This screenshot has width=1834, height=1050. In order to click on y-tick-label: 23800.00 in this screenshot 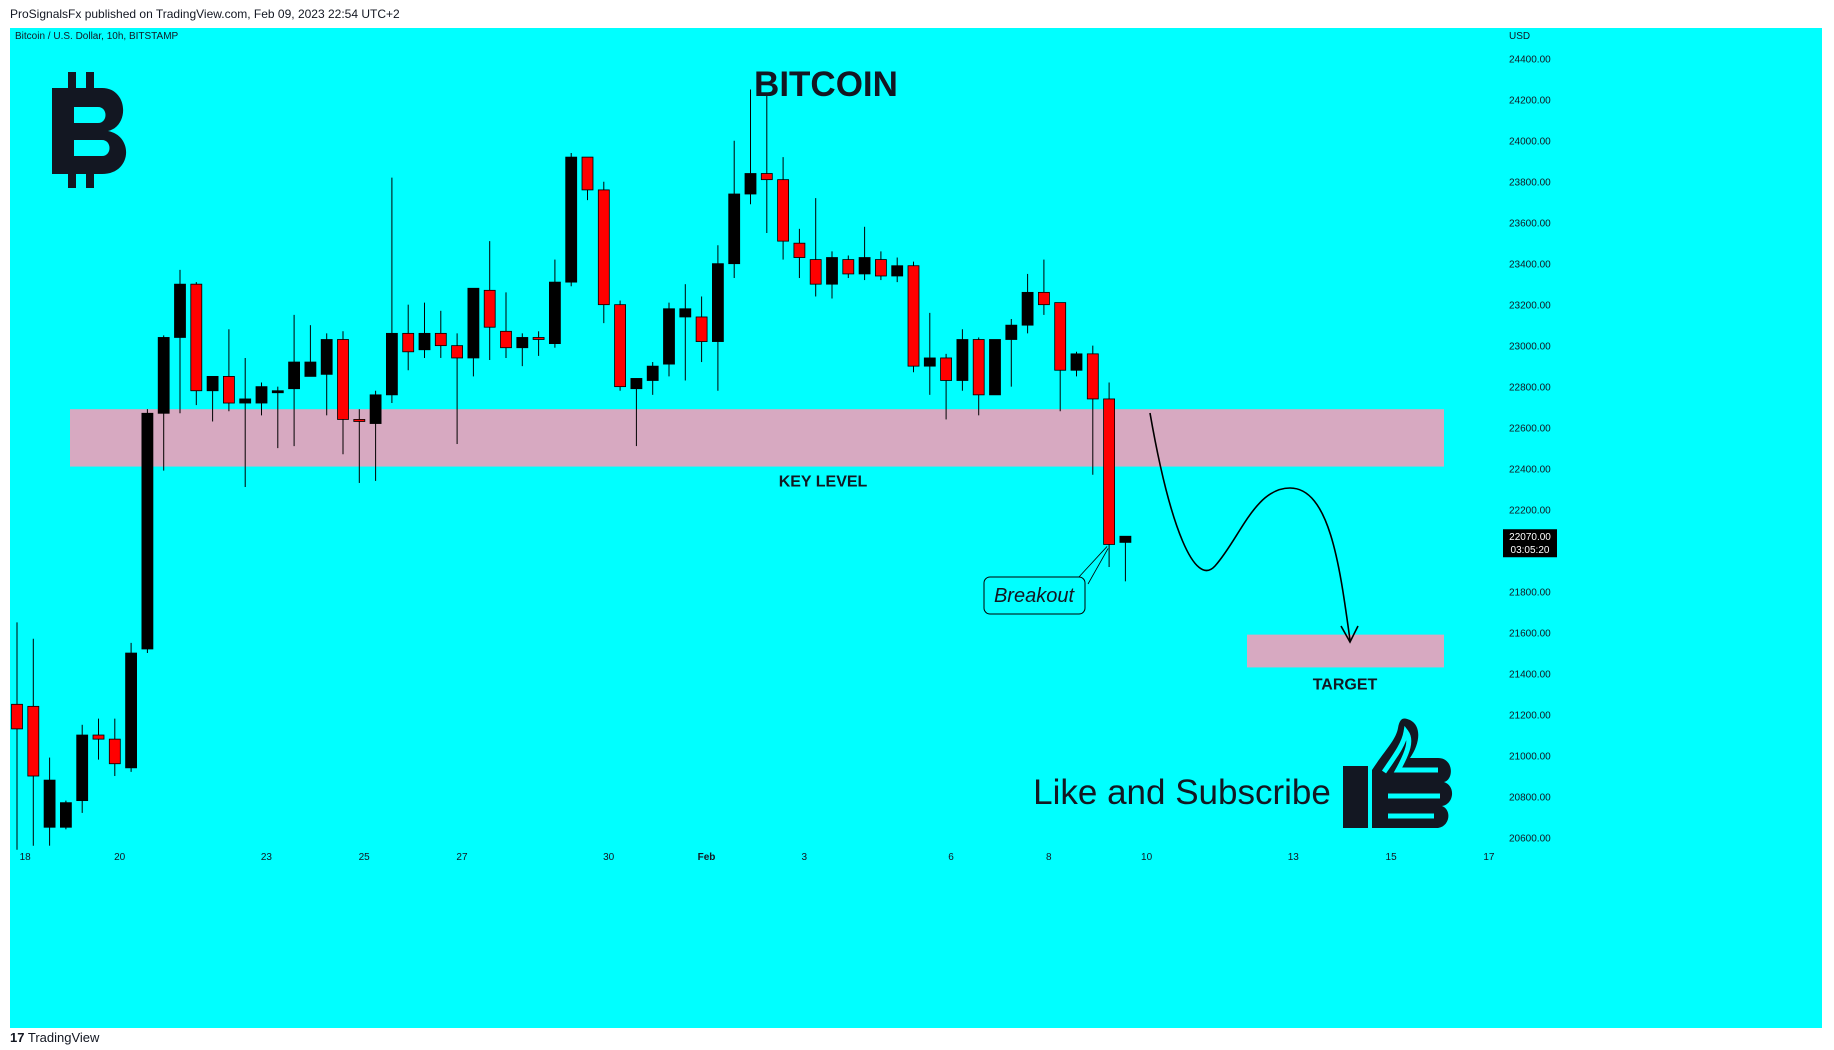, I will do `click(1530, 183)`.